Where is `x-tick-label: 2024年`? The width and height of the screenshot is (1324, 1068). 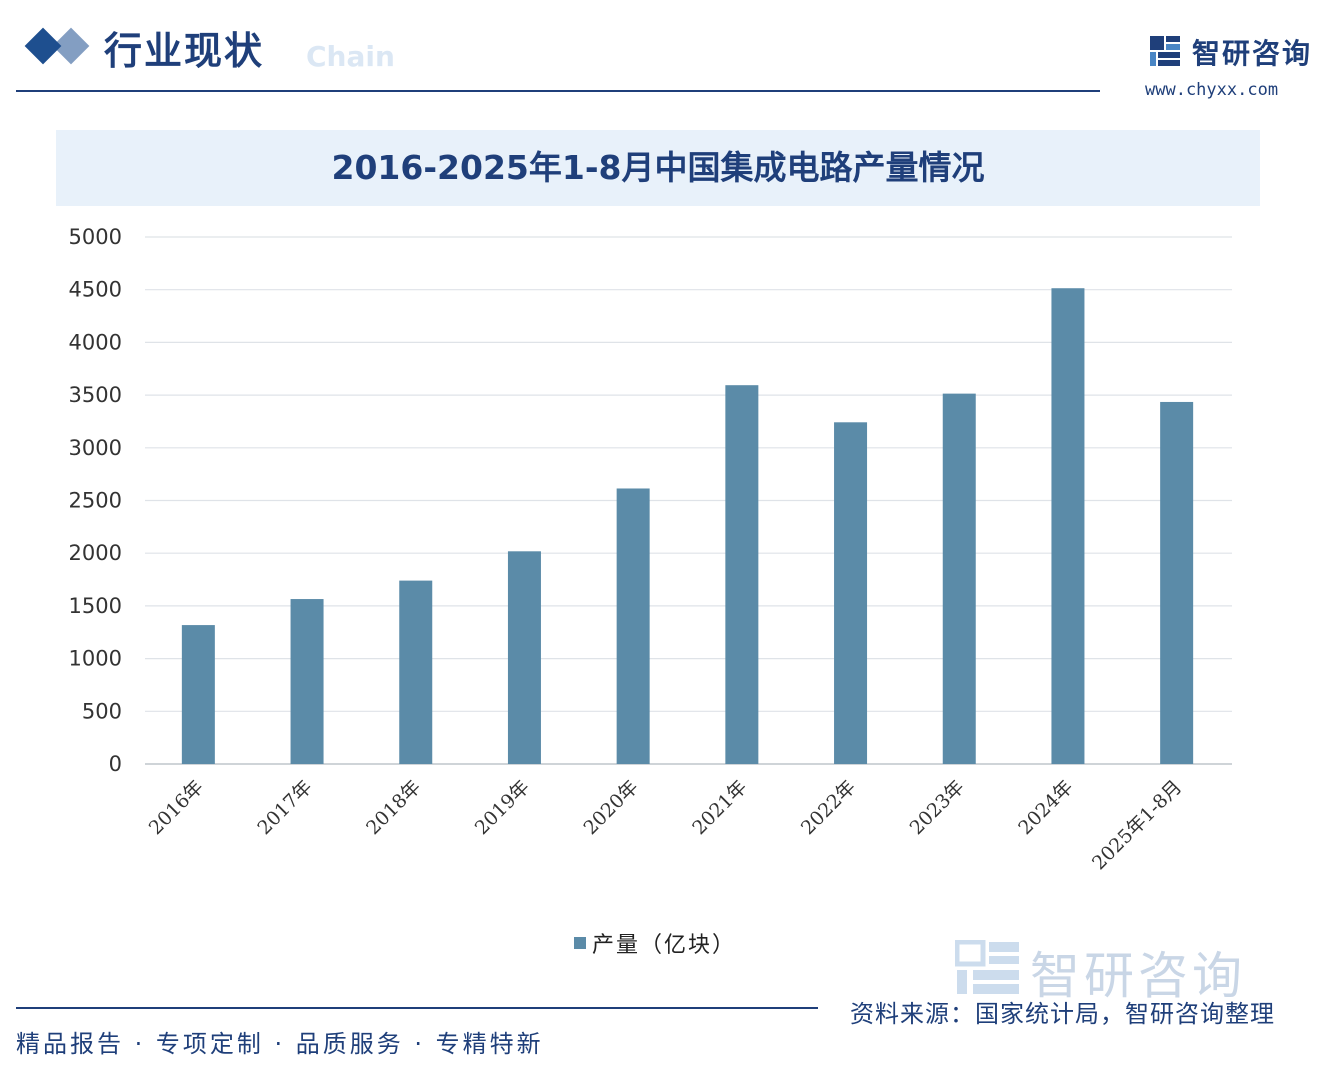 x-tick-label: 2024年 is located at coordinates (1045, 807).